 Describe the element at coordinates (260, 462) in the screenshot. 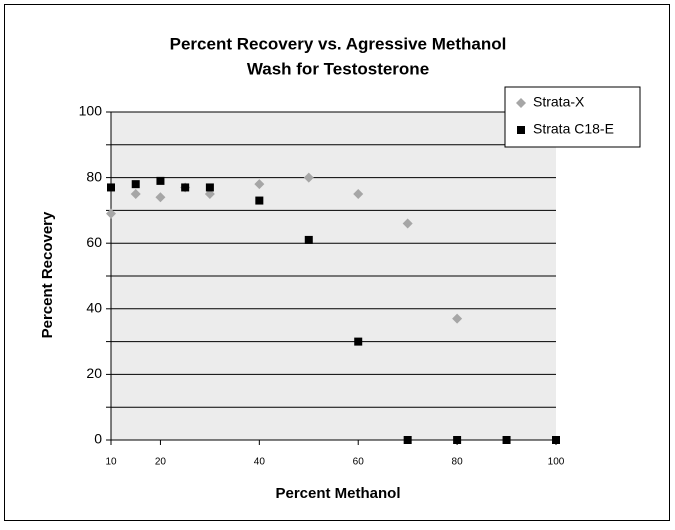

I see `x-tick-label: 40` at that location.